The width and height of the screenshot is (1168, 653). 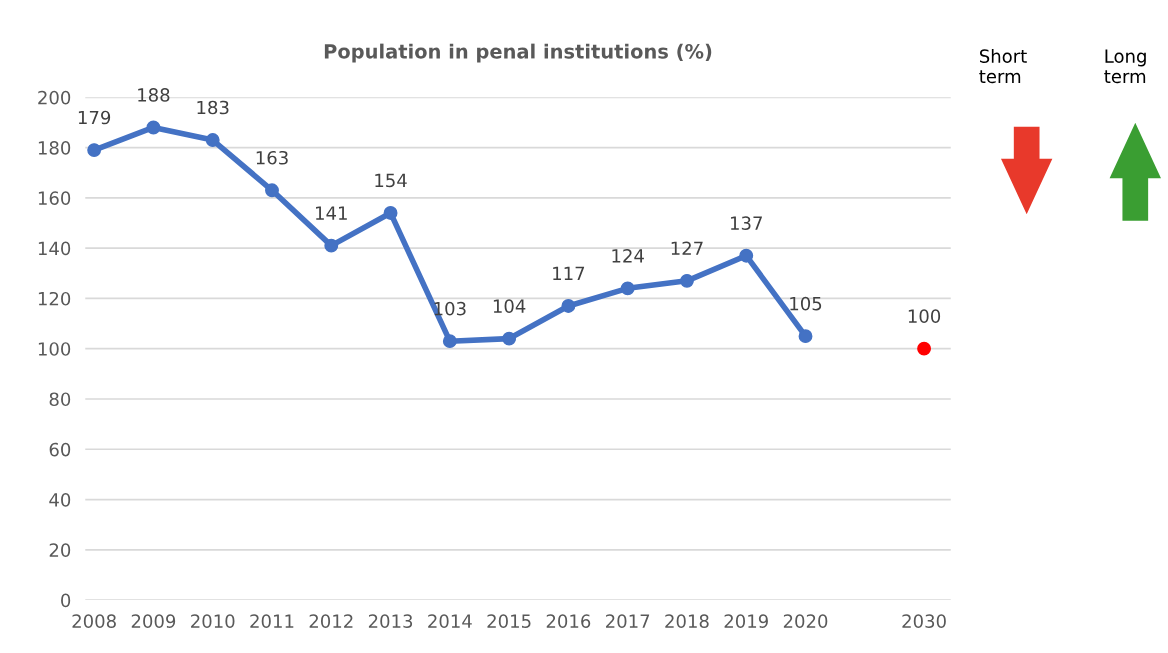 I want to click on x-tick-label: 2011, so click(x=272, y=621).